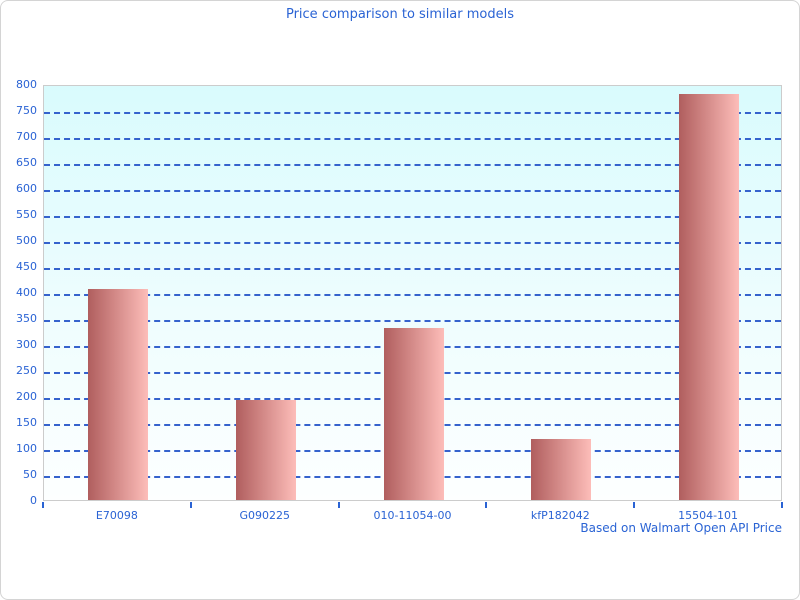 This screenshot has width=800, height=600. Describe the element at coordinates (264, 515) in the screenshot. I see `x-tick-label-G090225: G090225` at that location.